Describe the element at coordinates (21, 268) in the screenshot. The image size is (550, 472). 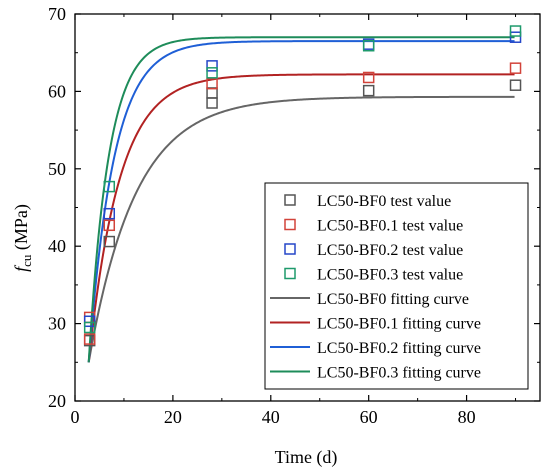
I see `y-axis-label-main: f` at that location.